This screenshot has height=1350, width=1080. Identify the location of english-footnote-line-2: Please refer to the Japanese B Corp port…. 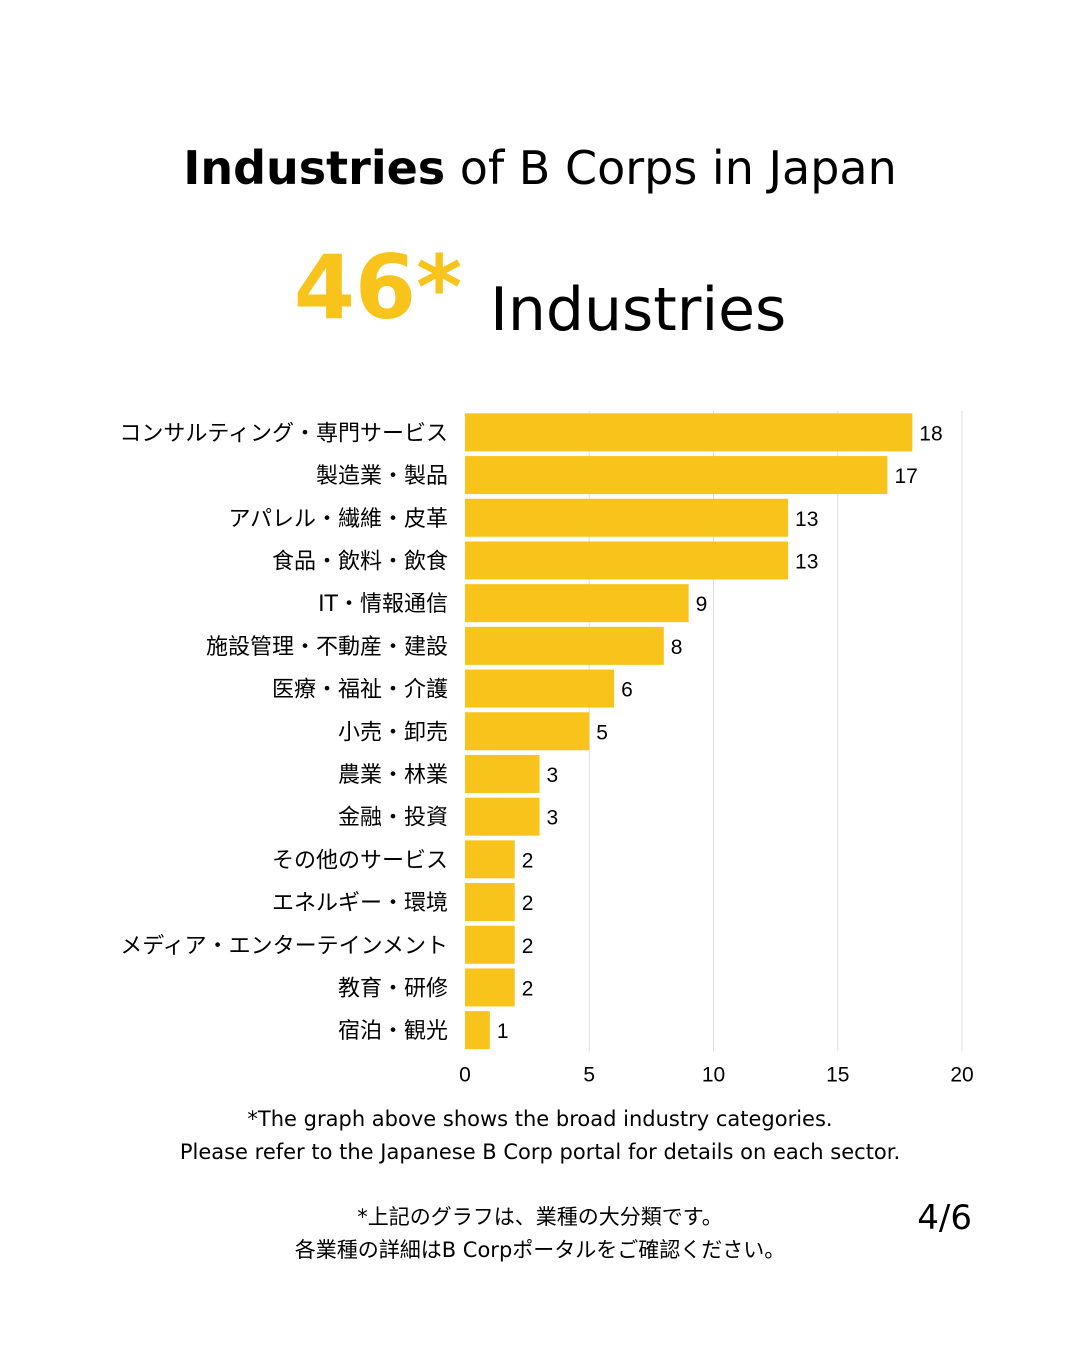
(540, 1152).